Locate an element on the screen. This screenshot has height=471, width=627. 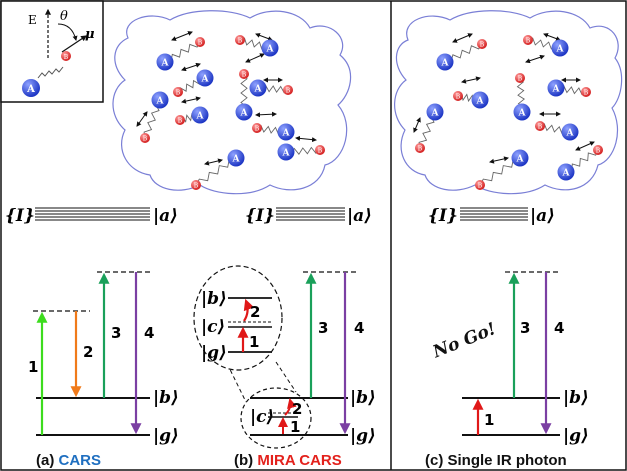
arrow-label-3-a: 3 is located at coordinates (116, 333).